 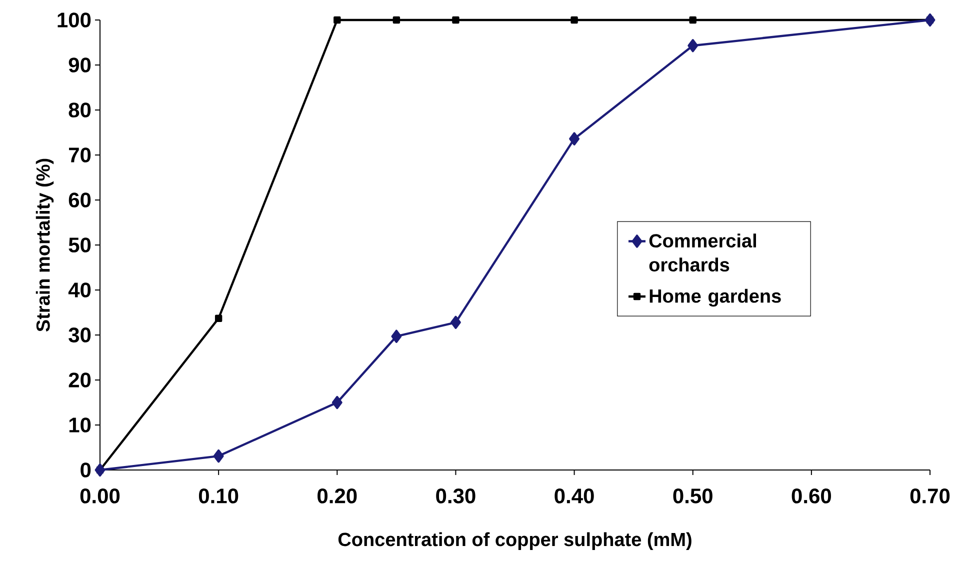 What do you see at coordinates (337, 496) in the screenshot?
I see `x-tick-label: 0.20` at bounding box center [337, 496].